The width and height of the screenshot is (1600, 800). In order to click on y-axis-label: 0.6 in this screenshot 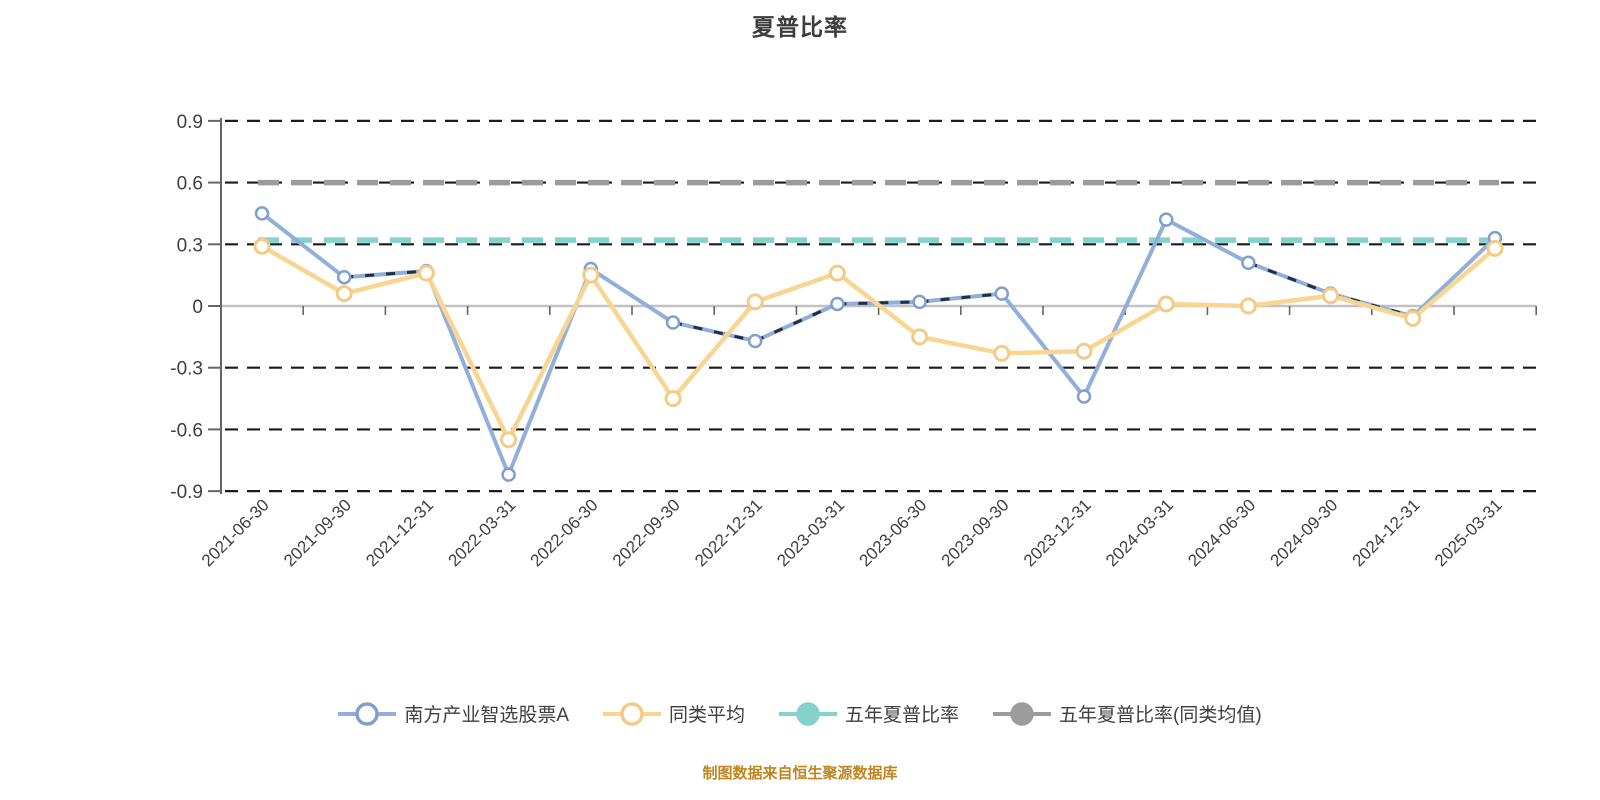, I will do `click(190, 184)`.